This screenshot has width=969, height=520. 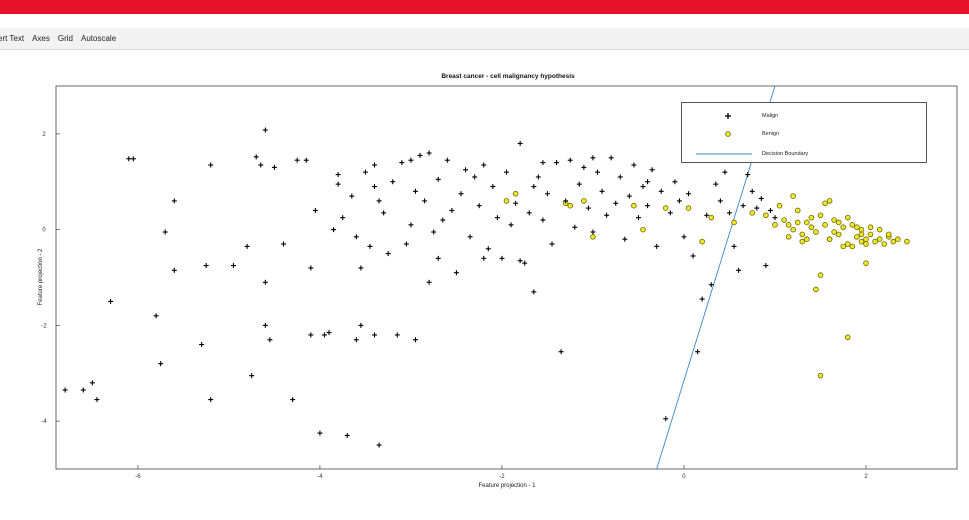 I want to click on x-tick-label: -4, so click(x=320, y=477).